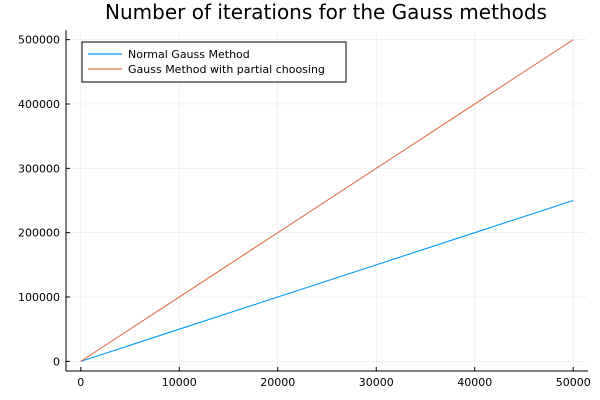 The height and width of the screenshot is (400, 600). I want to click on x-tick-label: 0, so click(80, 382).